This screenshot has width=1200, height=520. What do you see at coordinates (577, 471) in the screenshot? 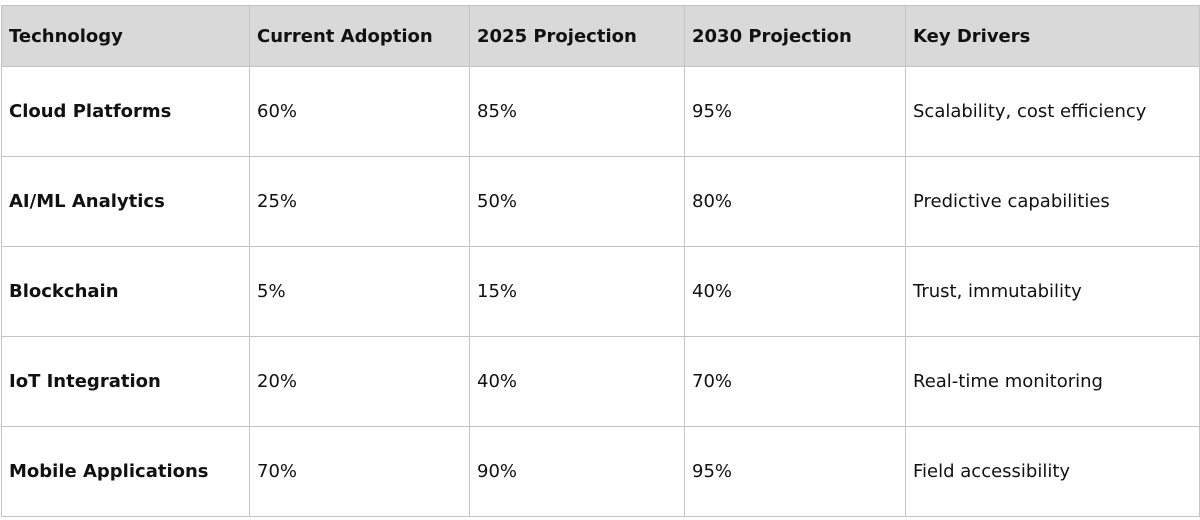
I see `table-cell: 90%` at bounding box center [577, 471].